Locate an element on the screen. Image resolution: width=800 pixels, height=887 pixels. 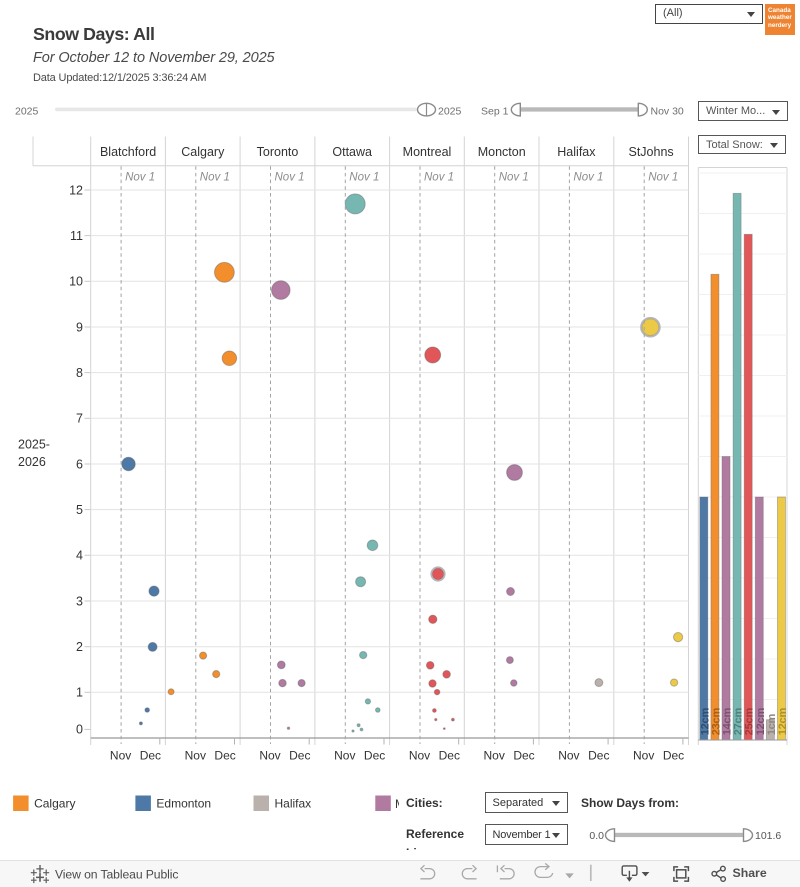
svg-text: 11 is located at coordinates (76, 236).